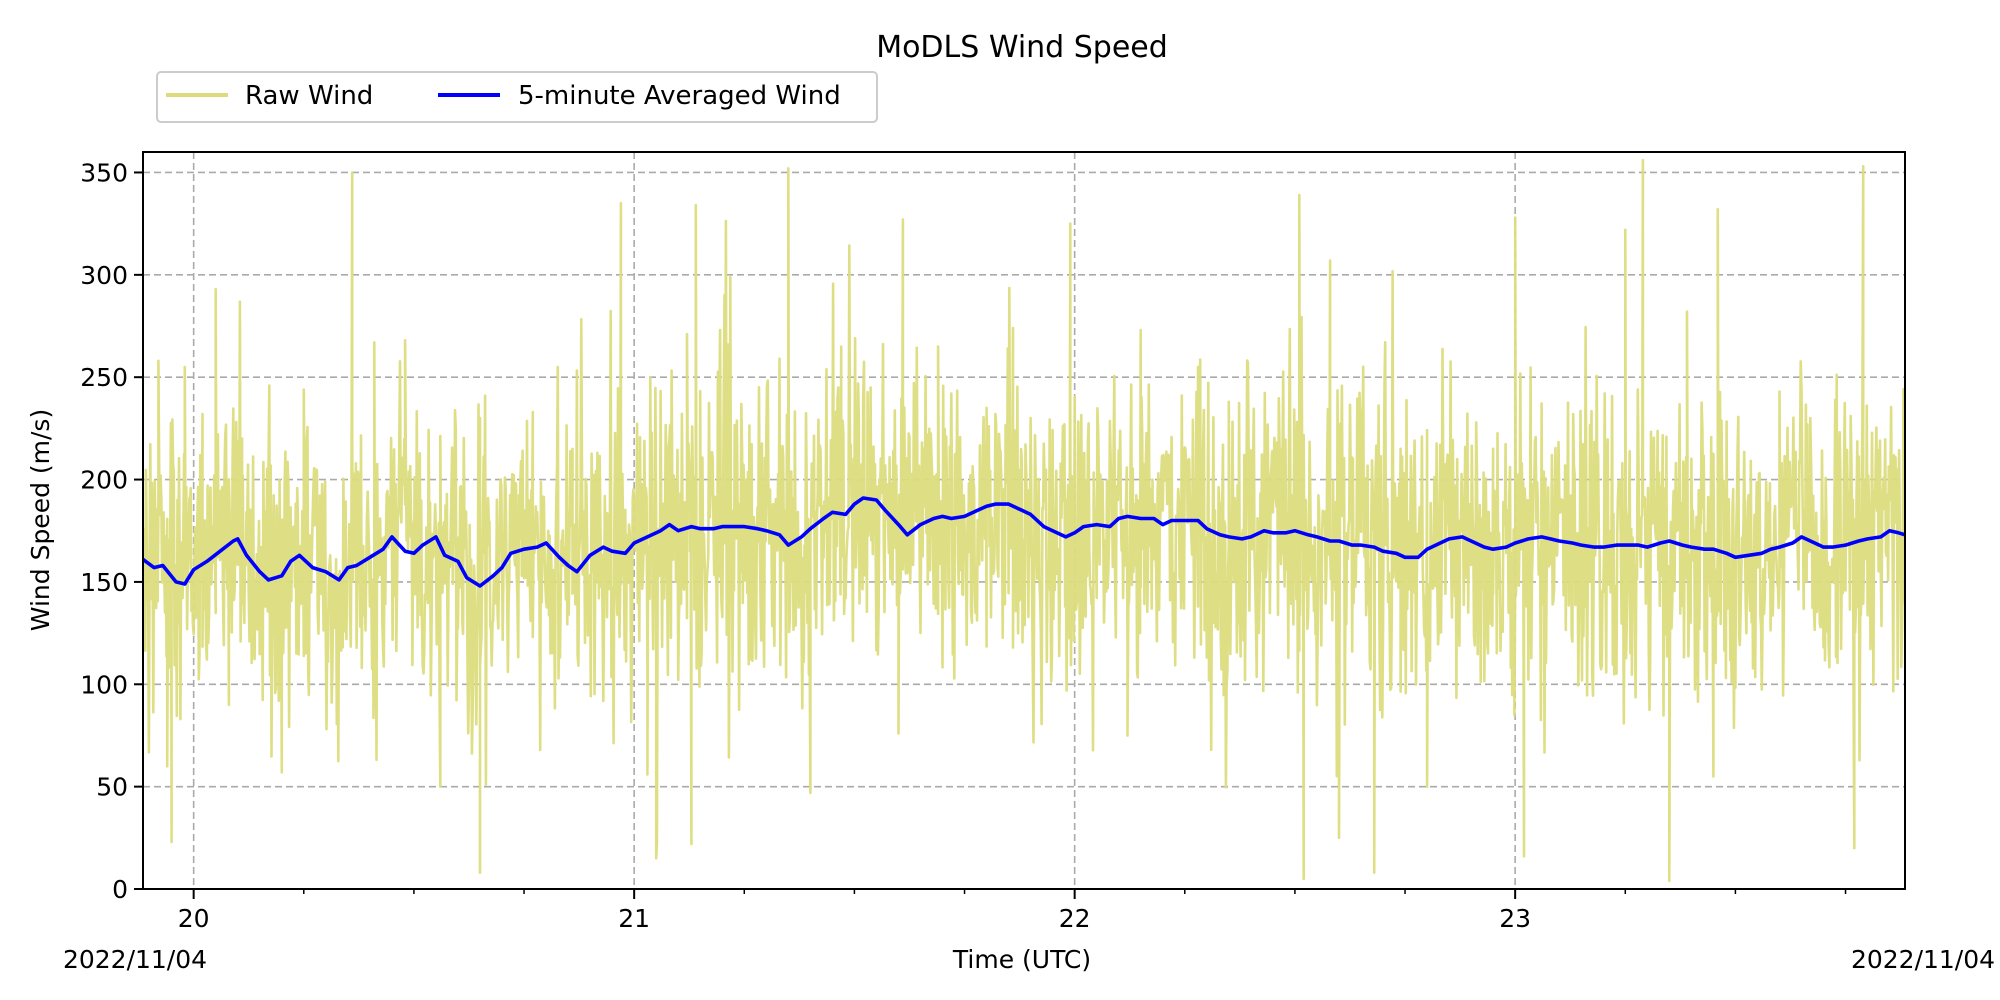  I want to click on chart-title: MoDLS Wind Speed, so click(1022, 47).